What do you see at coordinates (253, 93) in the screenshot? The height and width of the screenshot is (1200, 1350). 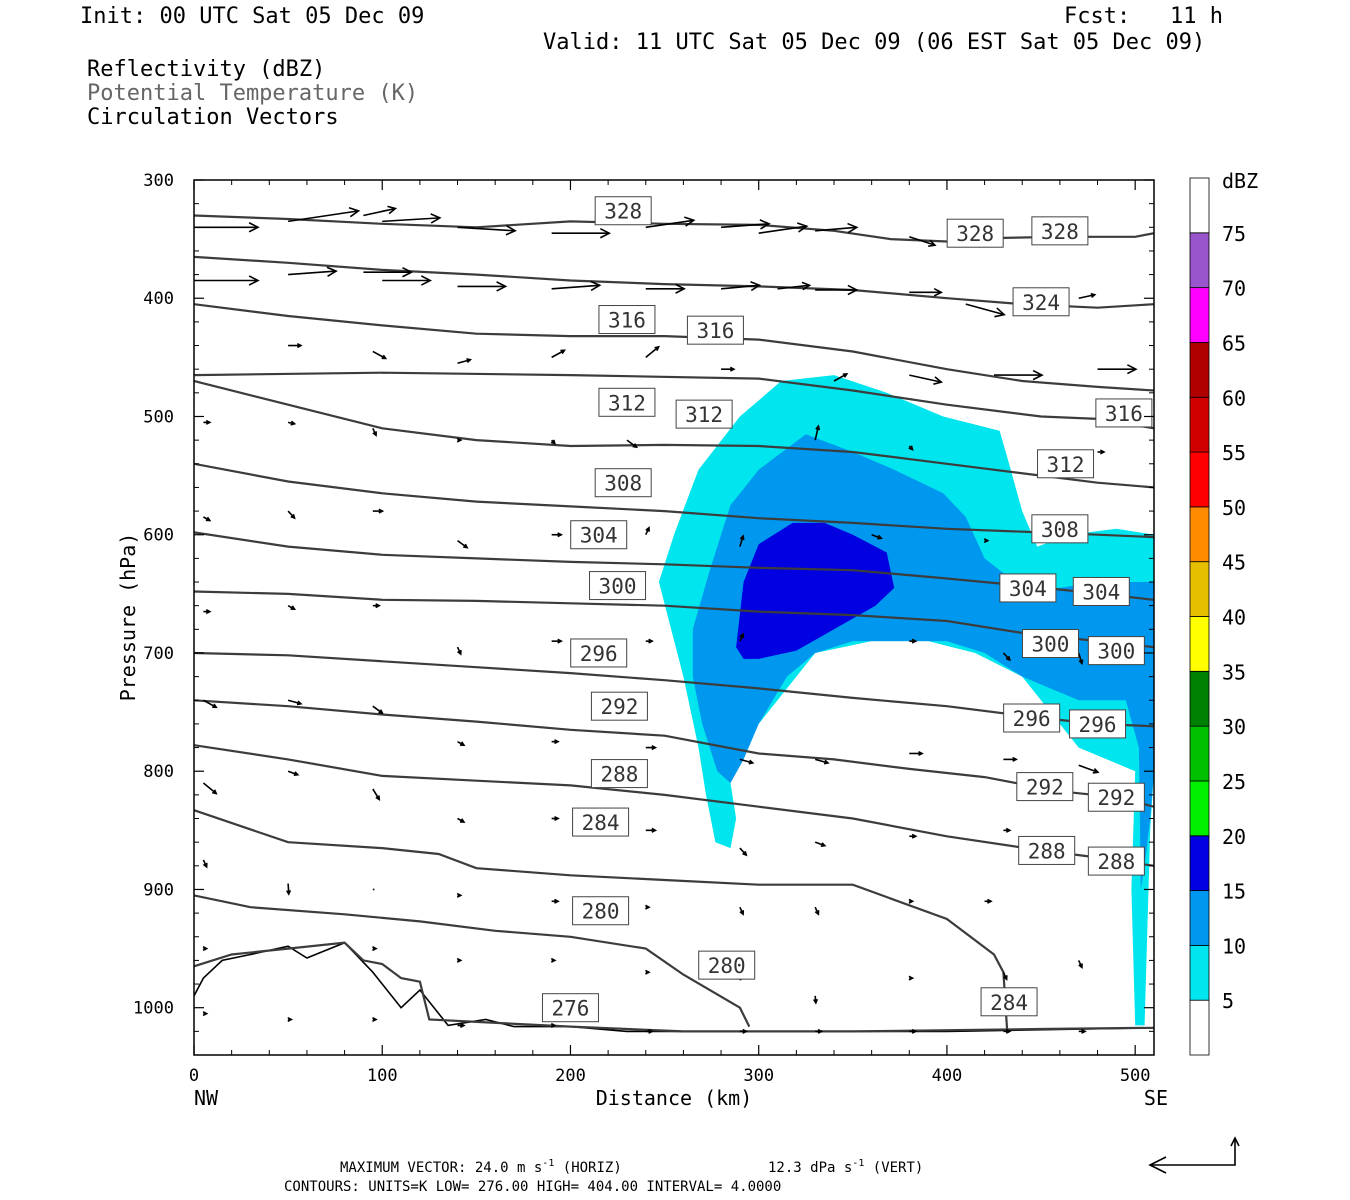 I see `field-label-theta: Potential Temperature (K)` at bounding box center [253, 93].